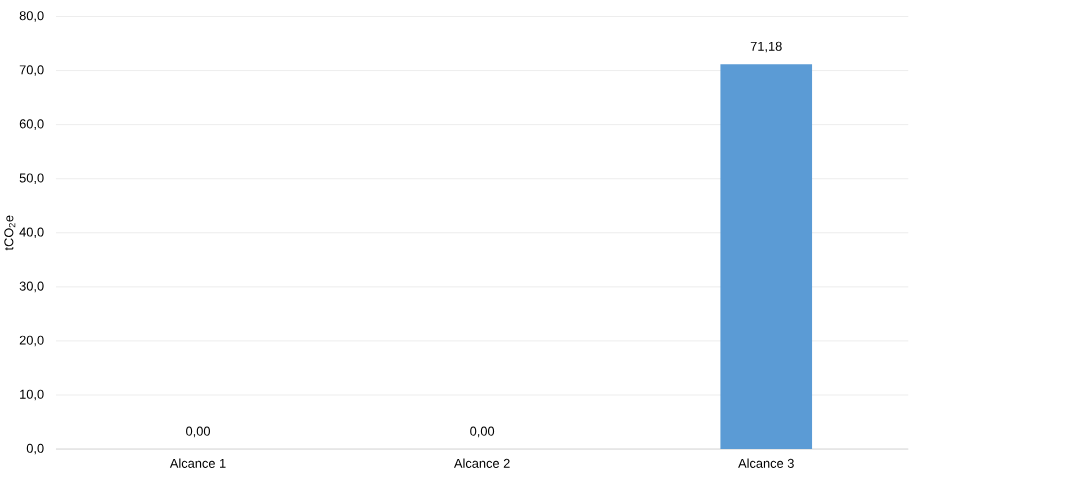 Image resolution: width=1076 pixels, height=492 pixels. What do you see at coordinates (35, 449) in the screenshot?
I see `y-tick-label: 0,0` at bounding box center [35, 449].